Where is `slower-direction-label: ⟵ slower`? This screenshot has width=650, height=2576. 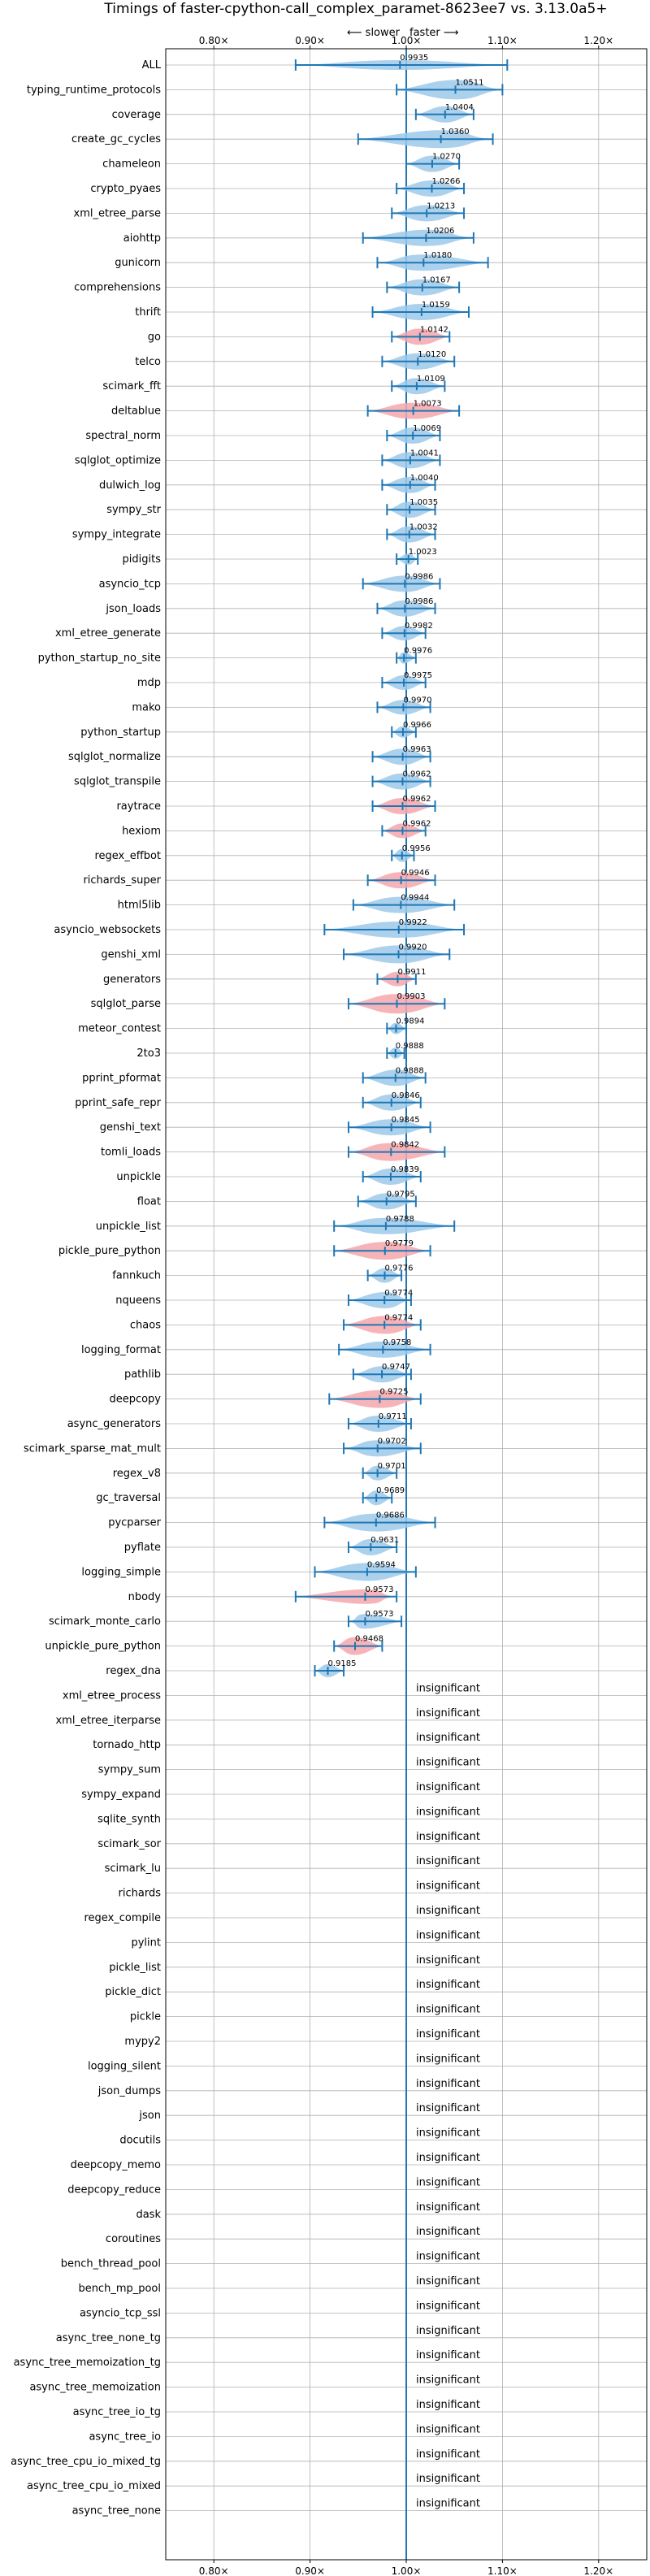 slower-direction-label: ⟵ slower is located at coordinates (374, 33).